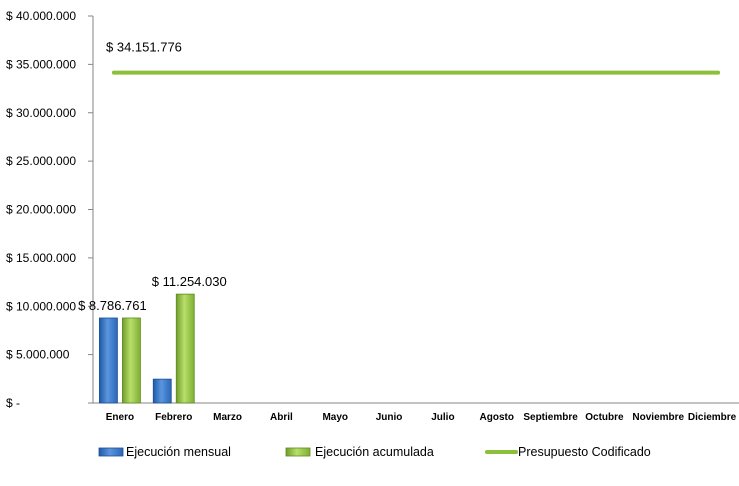 Image resolution: width=739 pixels, height=486 pixels. What do you see at coordinates (227, 417) in the screenshot?
I see `x-tick-label: Marzo` at bounding box center [227, 417].